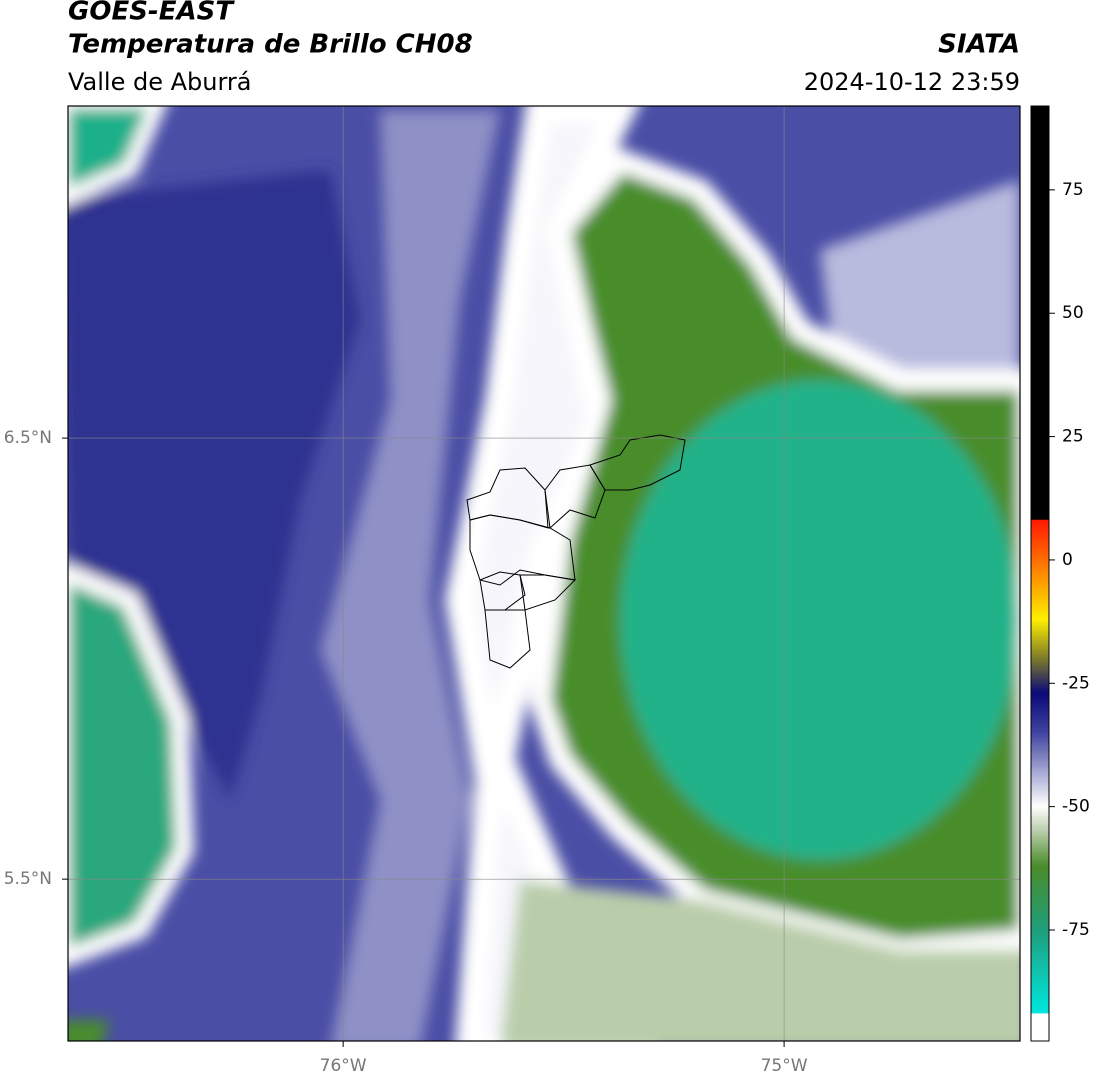  What do you see at coordinates (270, 45) in the screenshot?
I see `subtitle: Temperatura de Brillo CH08` at bounding box center [270, 45].